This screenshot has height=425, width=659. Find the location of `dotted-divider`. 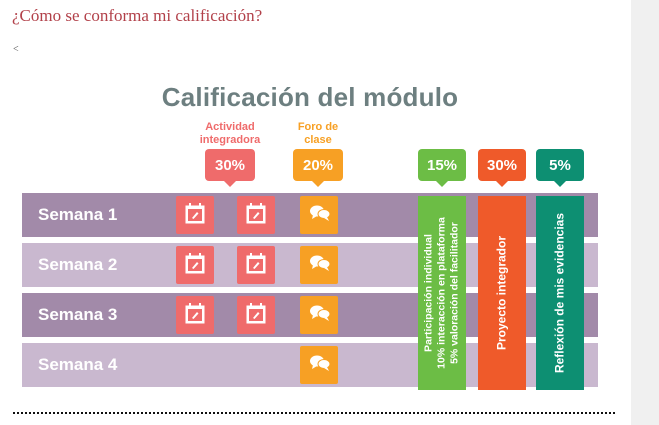

dotted-divider is located at coordinates (314, 413).